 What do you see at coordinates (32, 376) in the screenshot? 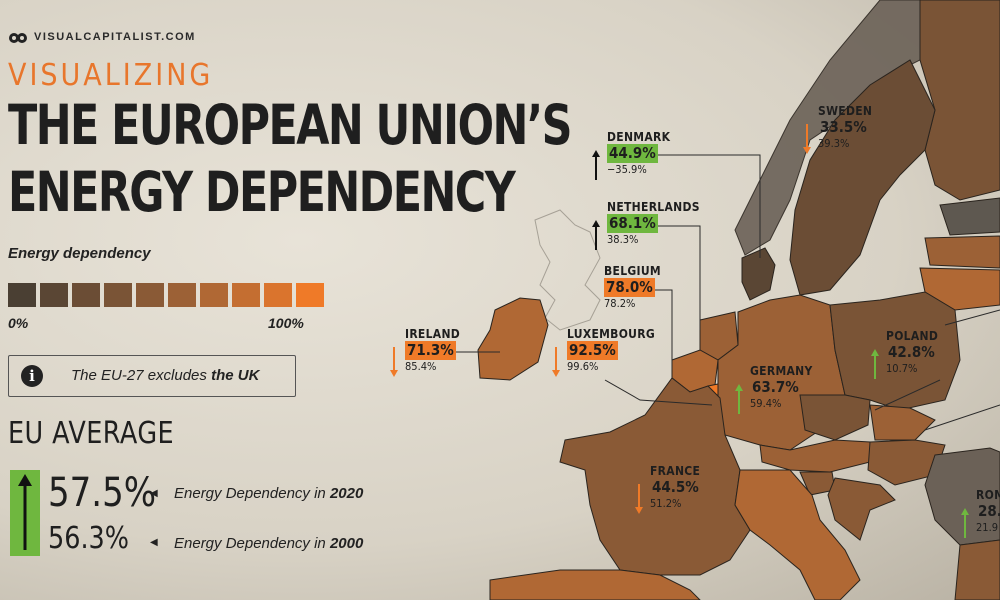
I see `info-icon: i` at bounding box center [32, 376].